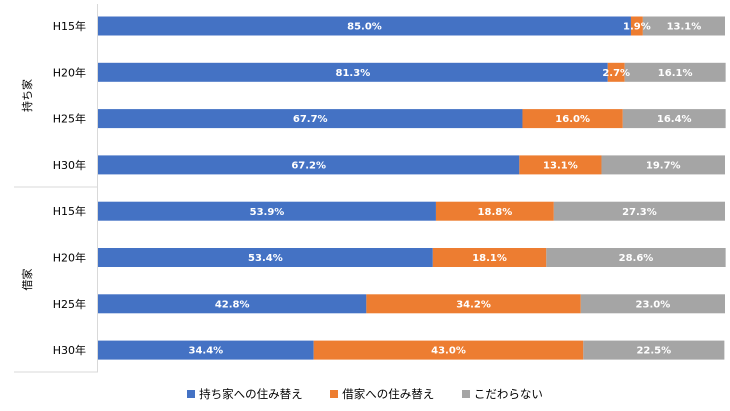 Image resolution: width=730 pixels, height=411 pixels. I want to click on data-label-1-1: 2.7%, so click(616, 73).